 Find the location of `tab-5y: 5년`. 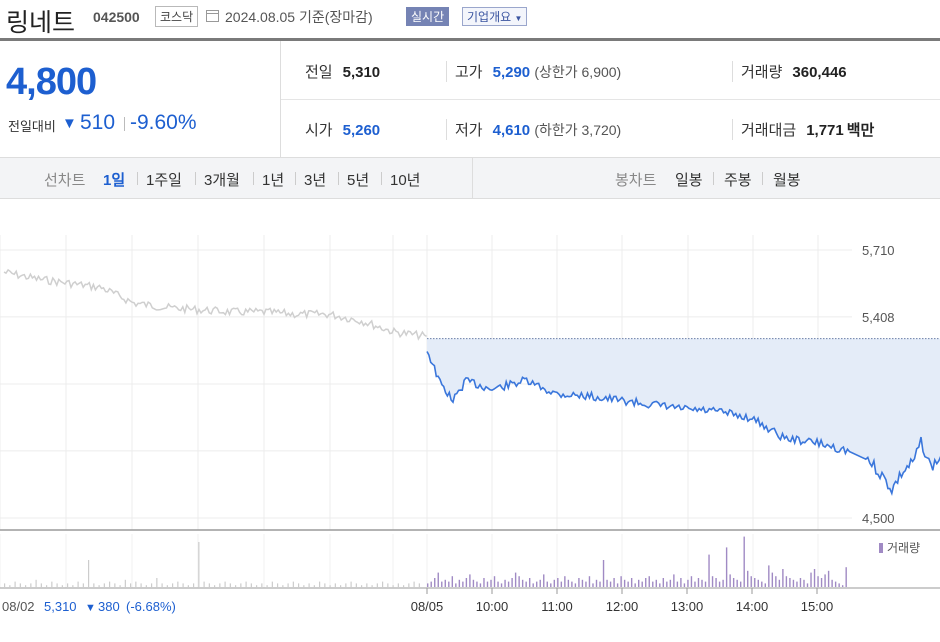

tab-5y: 5년 is located at coordinates (358, 180).